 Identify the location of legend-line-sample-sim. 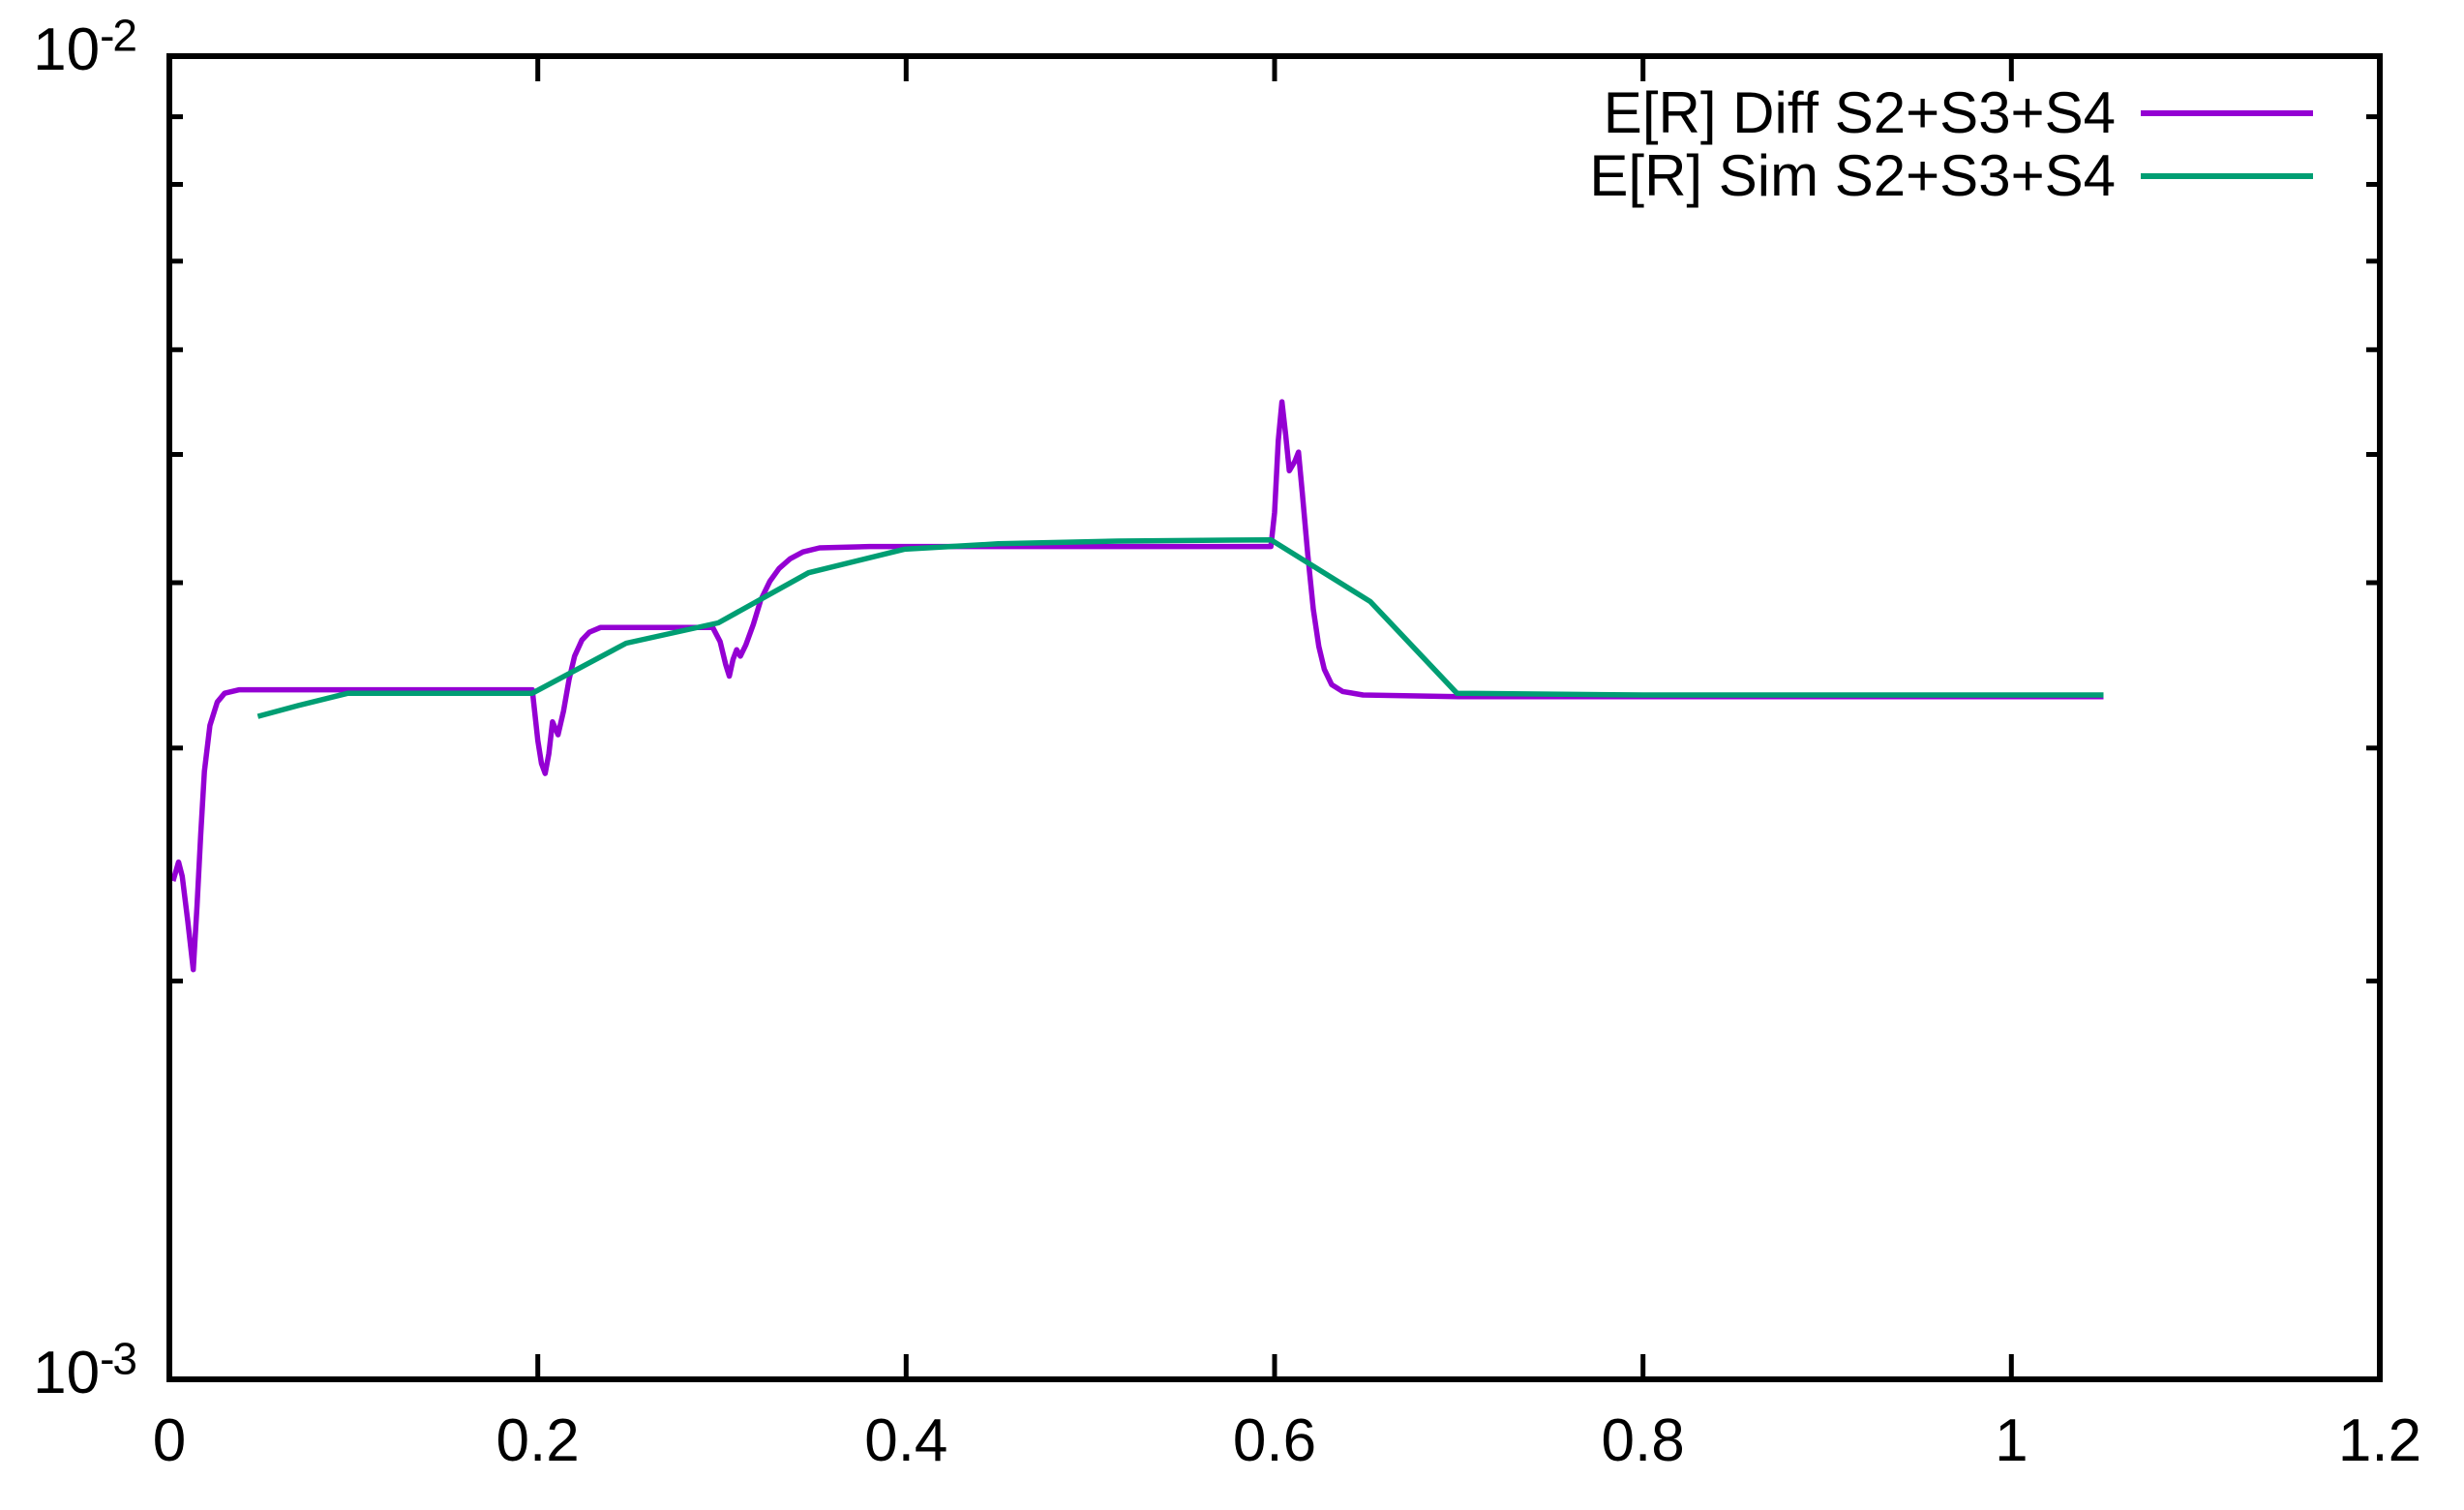
(2227, 175).